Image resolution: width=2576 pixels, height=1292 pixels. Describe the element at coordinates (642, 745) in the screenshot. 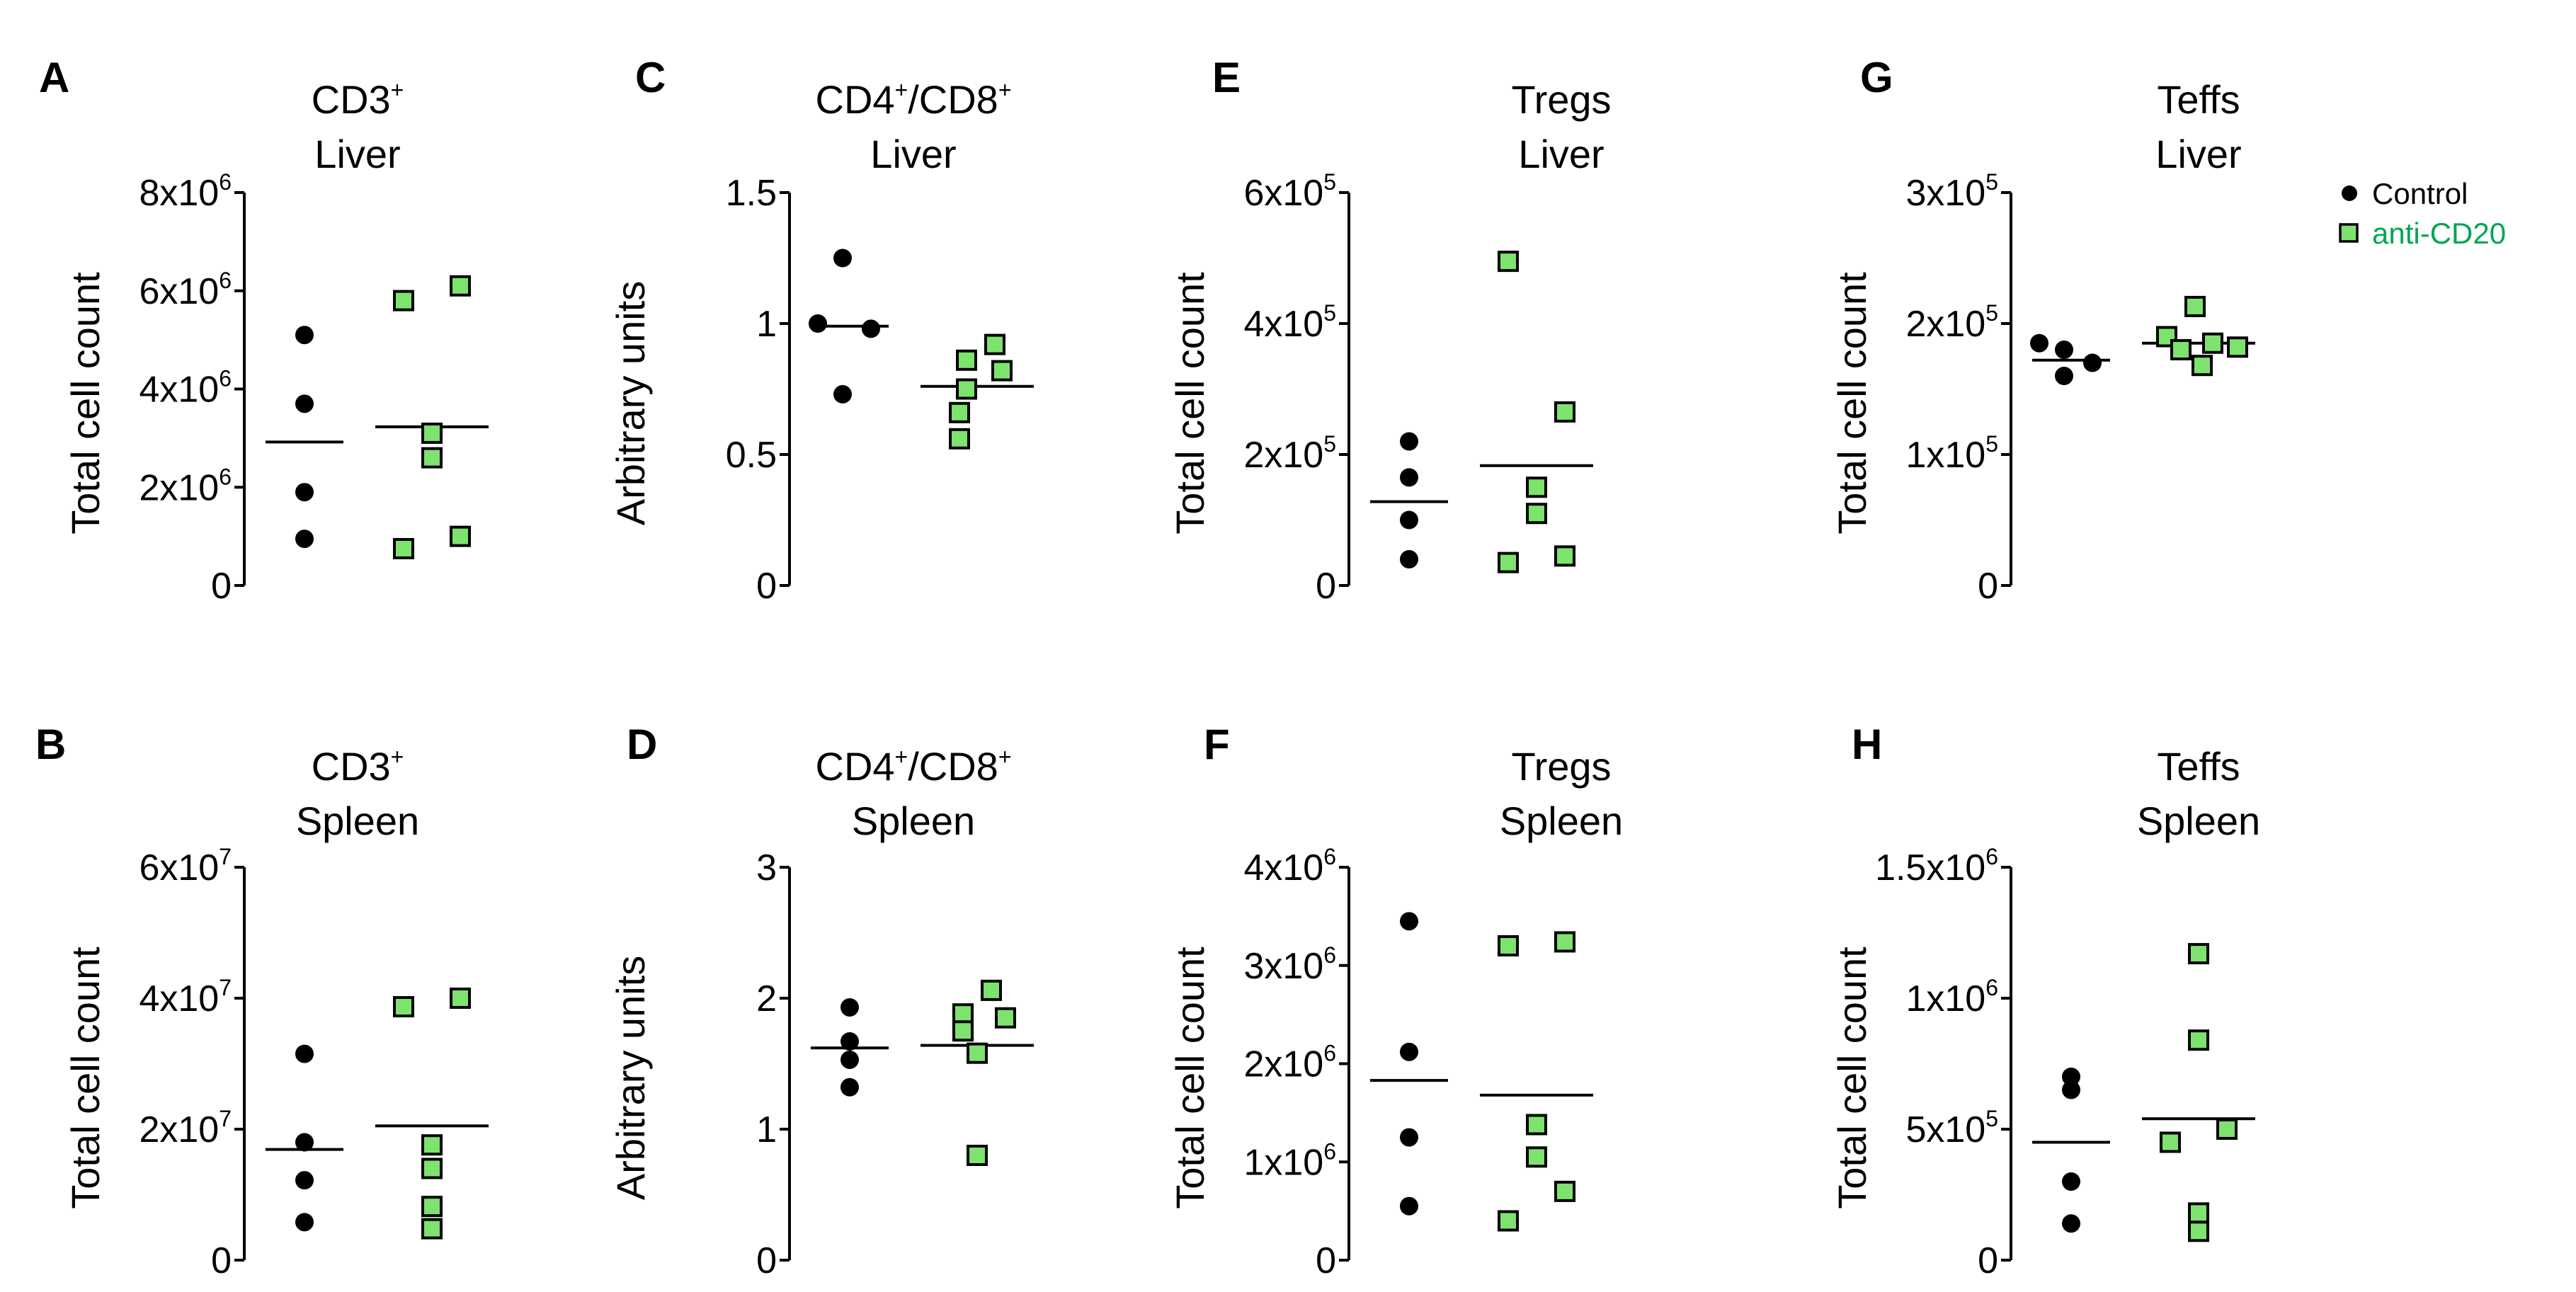

I see `panel-letter: D` at that location.